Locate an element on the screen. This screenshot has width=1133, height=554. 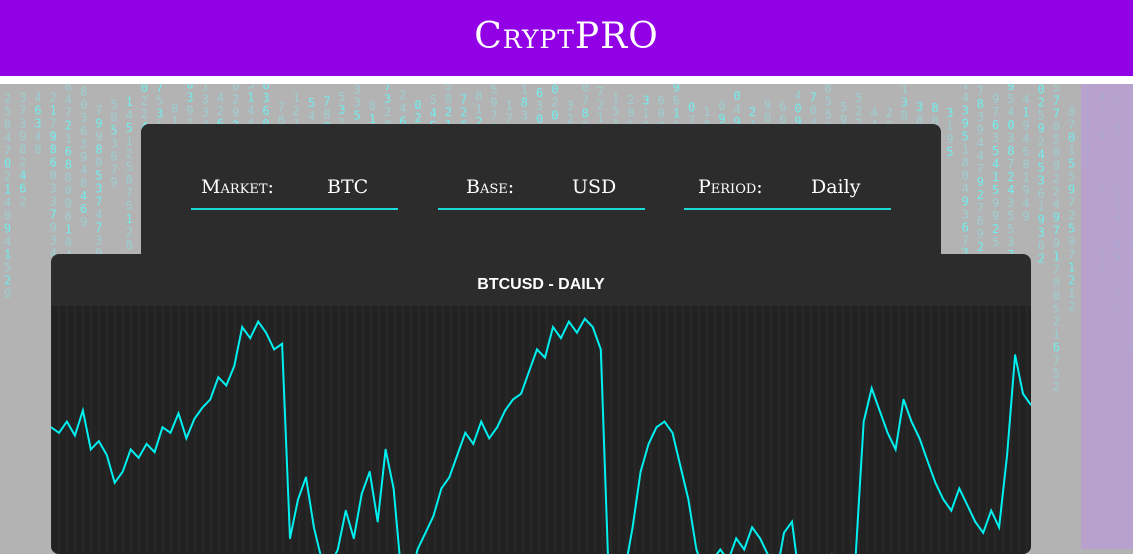
app-header: CryptPRO is located at coordinates (566, 38).